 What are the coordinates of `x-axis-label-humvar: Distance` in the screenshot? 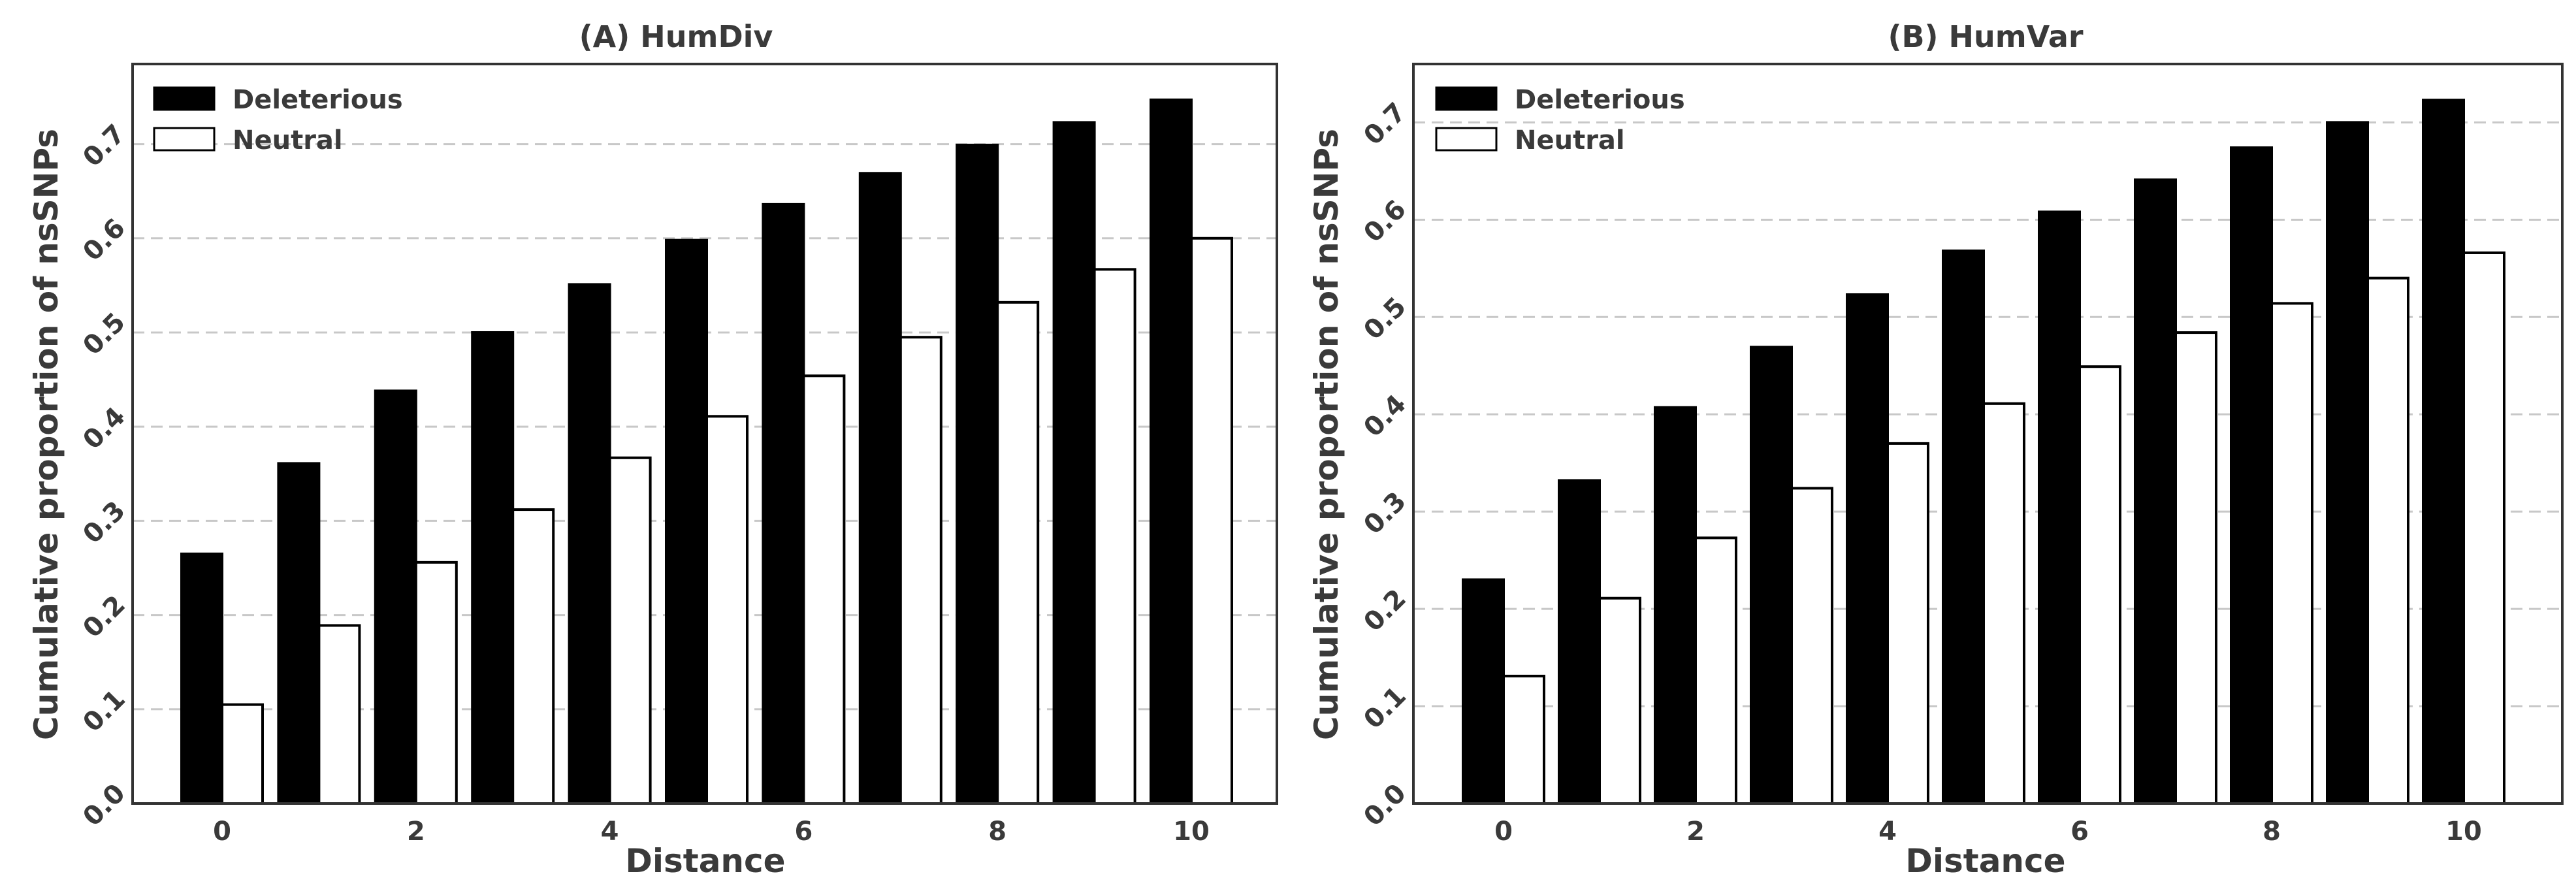 It's located at (1985, 861).